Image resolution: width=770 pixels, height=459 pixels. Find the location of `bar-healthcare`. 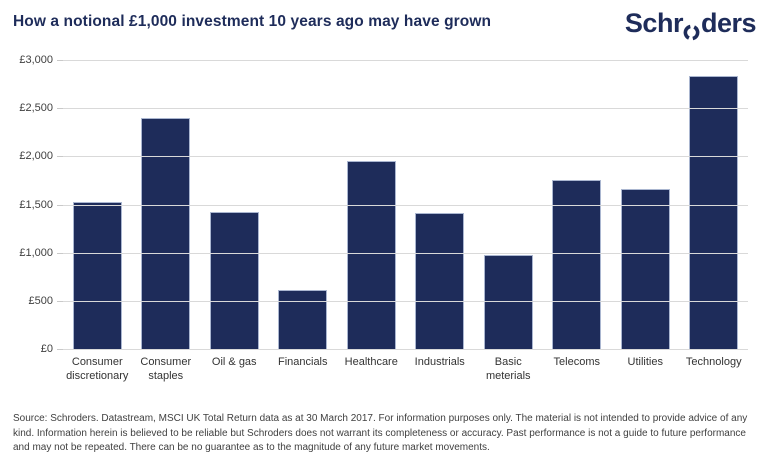

bar-healthcare is located at coordinates (371, 255).